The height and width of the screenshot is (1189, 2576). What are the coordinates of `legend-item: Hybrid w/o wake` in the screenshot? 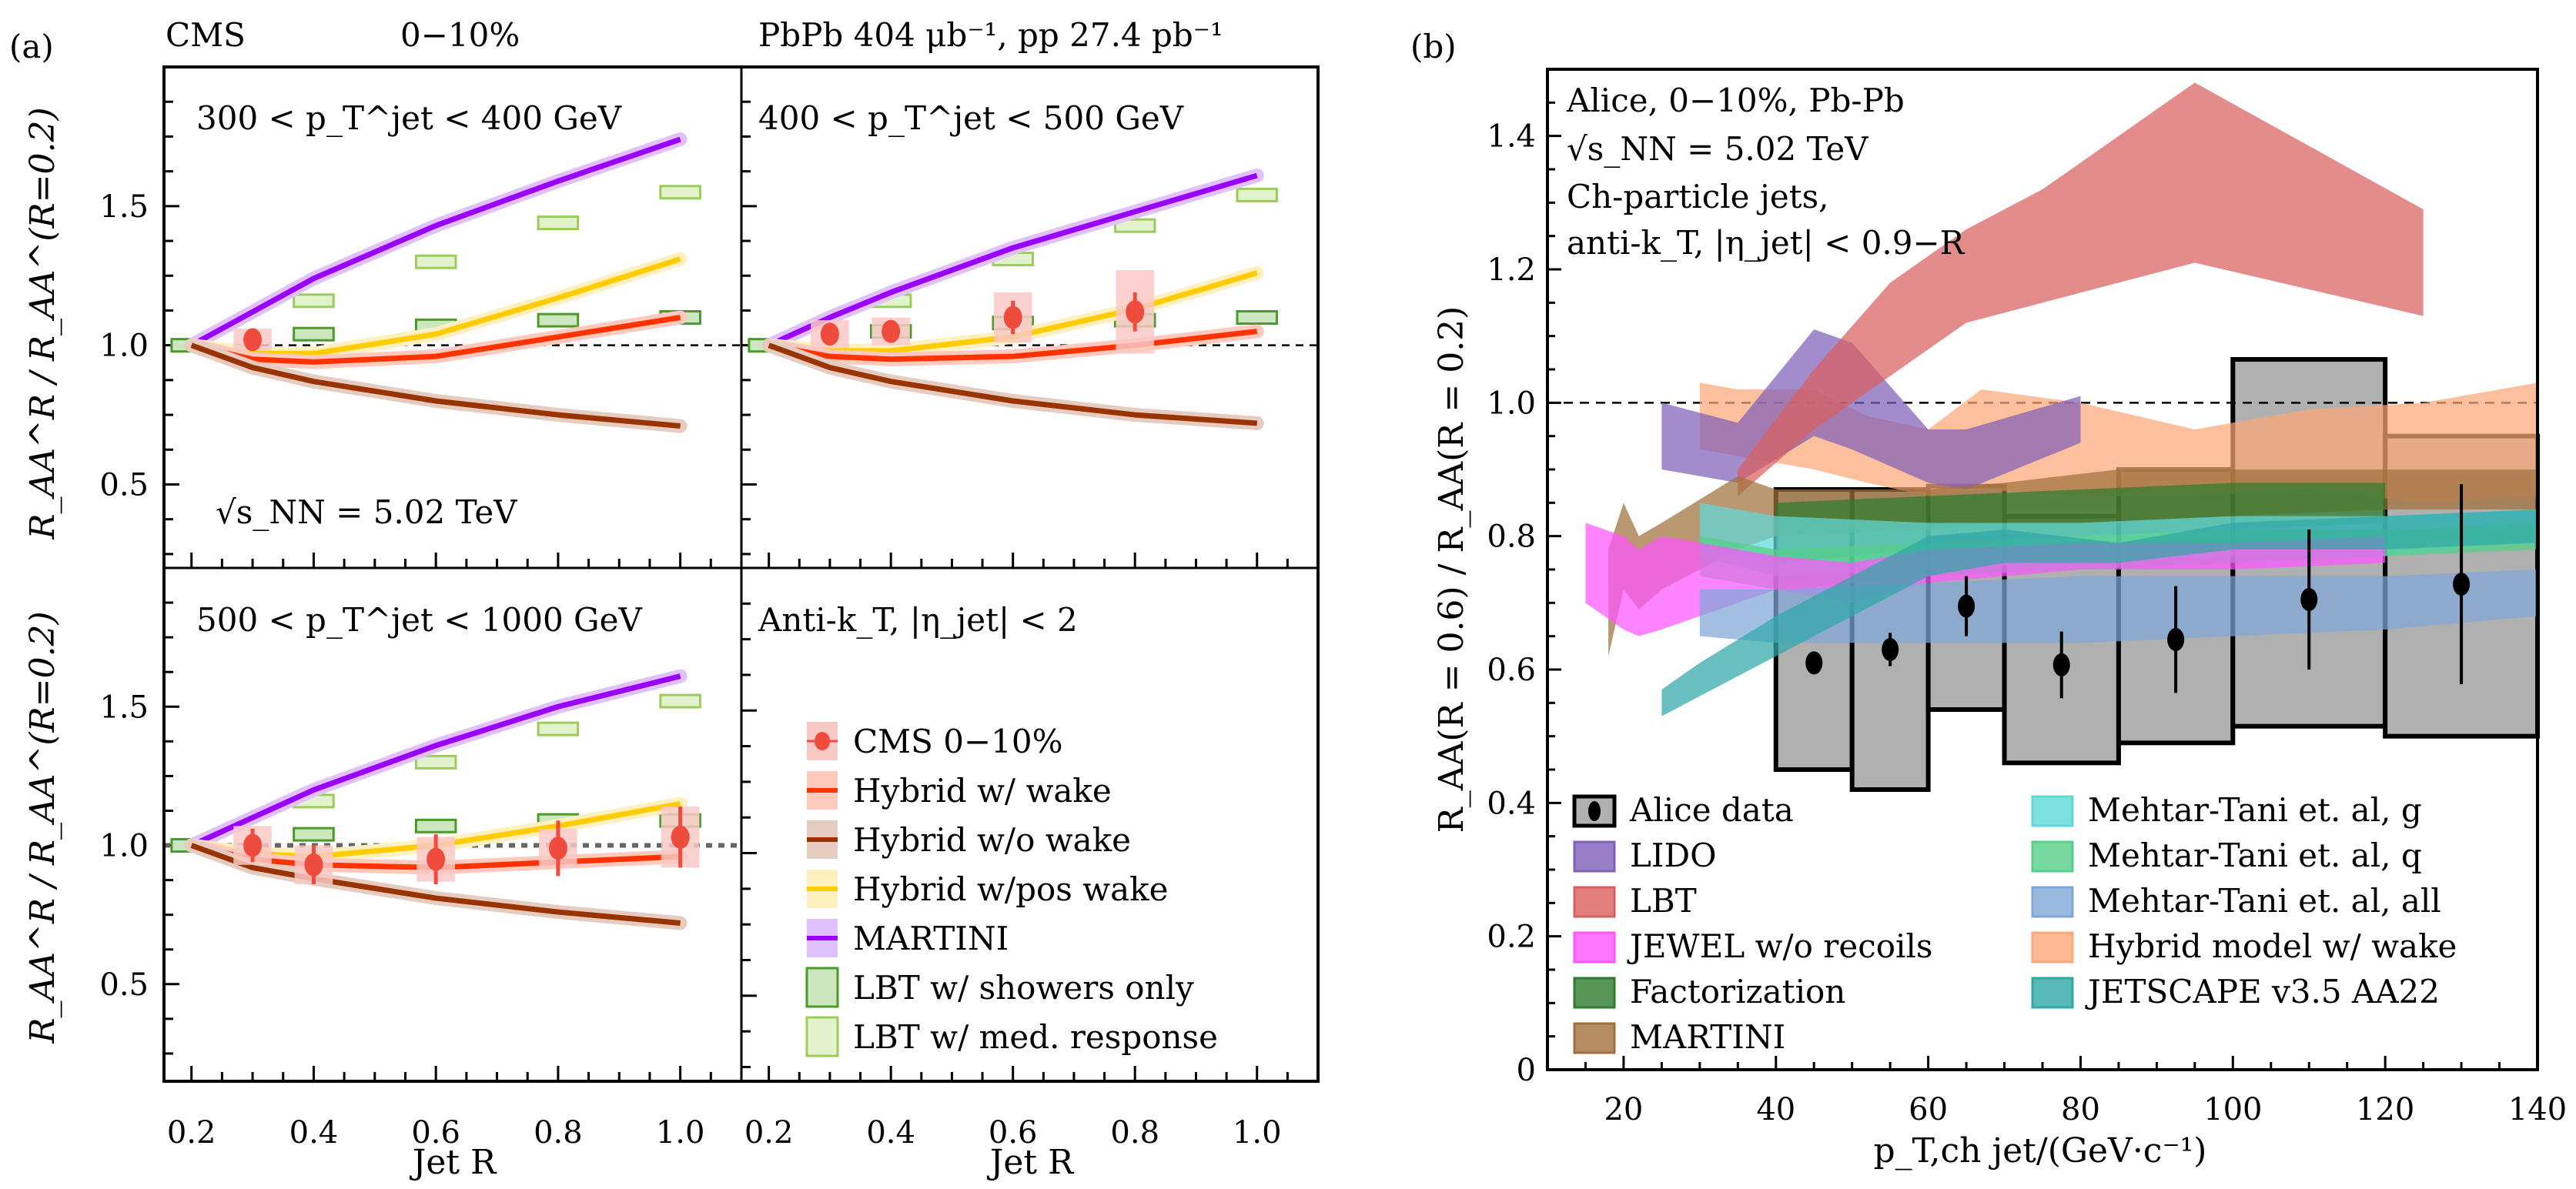 It's located at (969, 839).